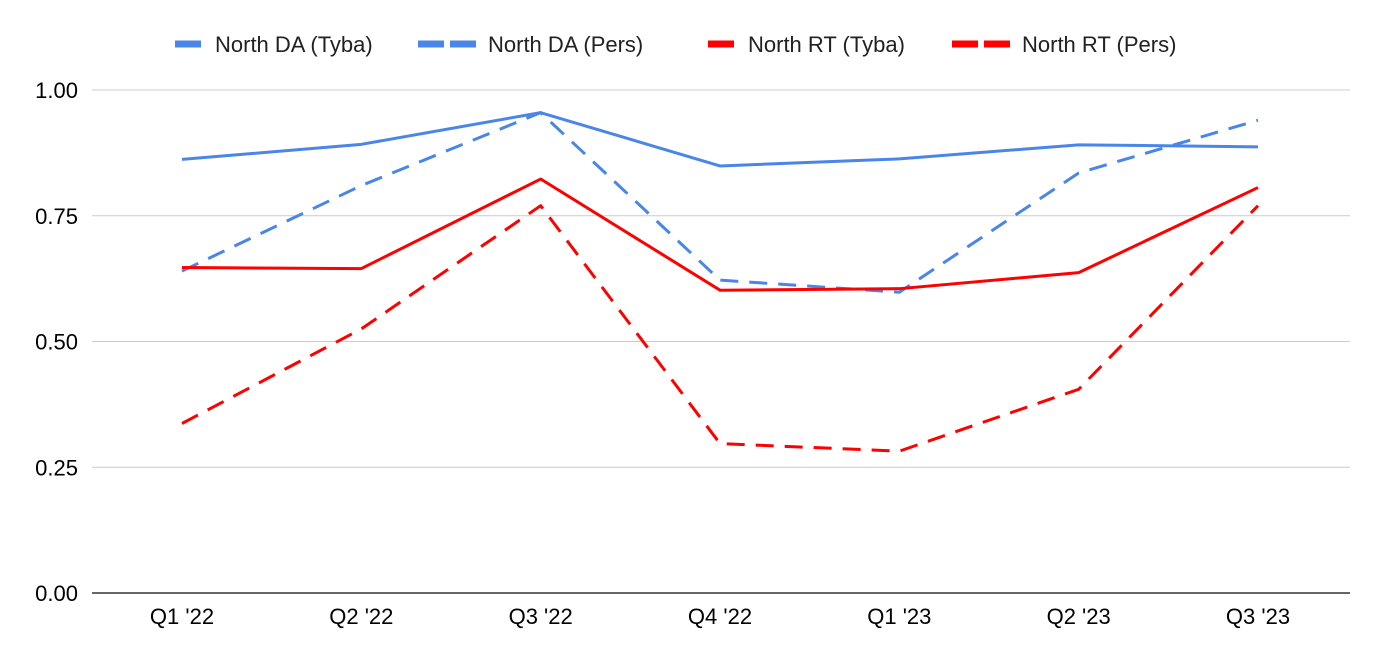 The width and height of the screenshot is (1382, 662). I want to click on x-tick-label: Q3 '23, so click(1258, 616).